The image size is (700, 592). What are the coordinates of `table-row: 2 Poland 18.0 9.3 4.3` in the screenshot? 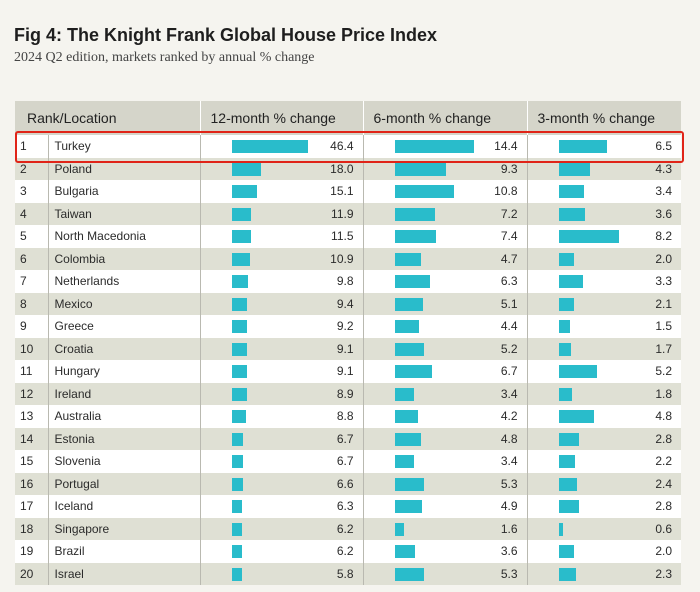 It's located at (348, 168).